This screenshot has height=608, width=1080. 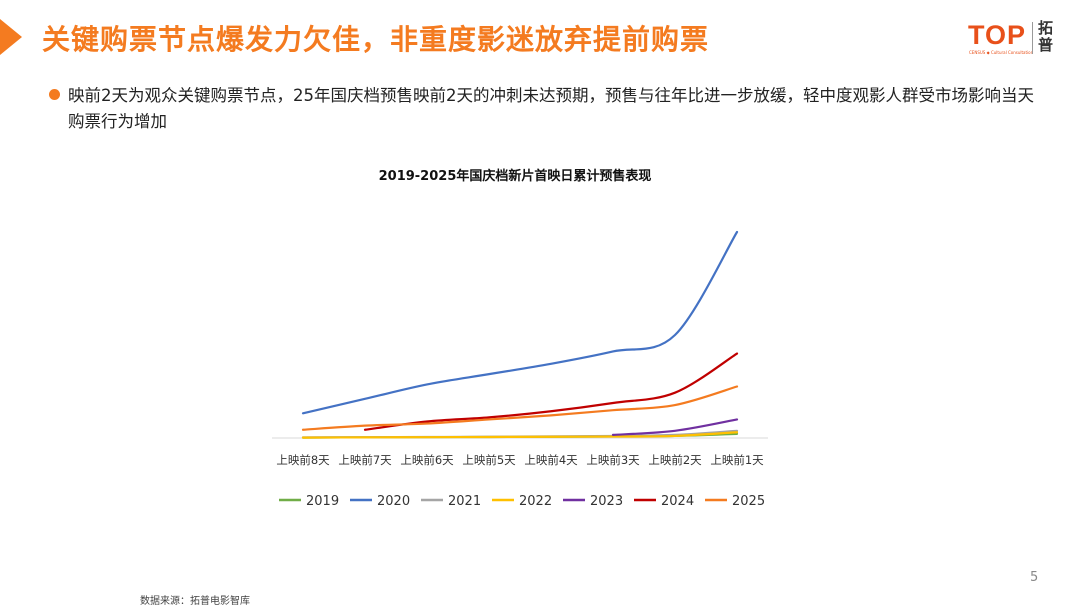 I want to click on chart-title: 2019-2025年国庆档新片首映日累计预售表现, so click(x=515, y=176).